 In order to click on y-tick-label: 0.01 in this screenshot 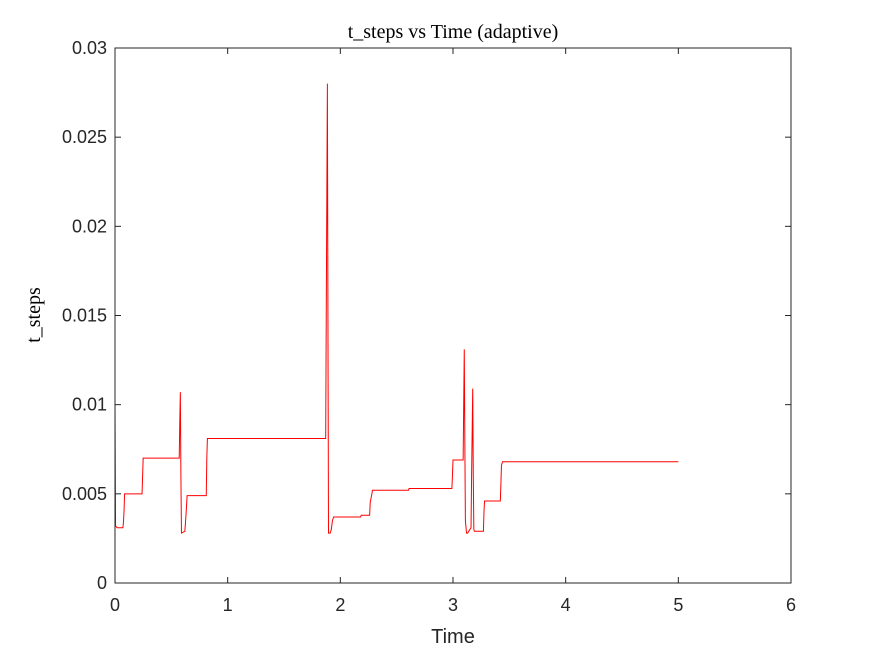, I will do `click(89, 405)`.